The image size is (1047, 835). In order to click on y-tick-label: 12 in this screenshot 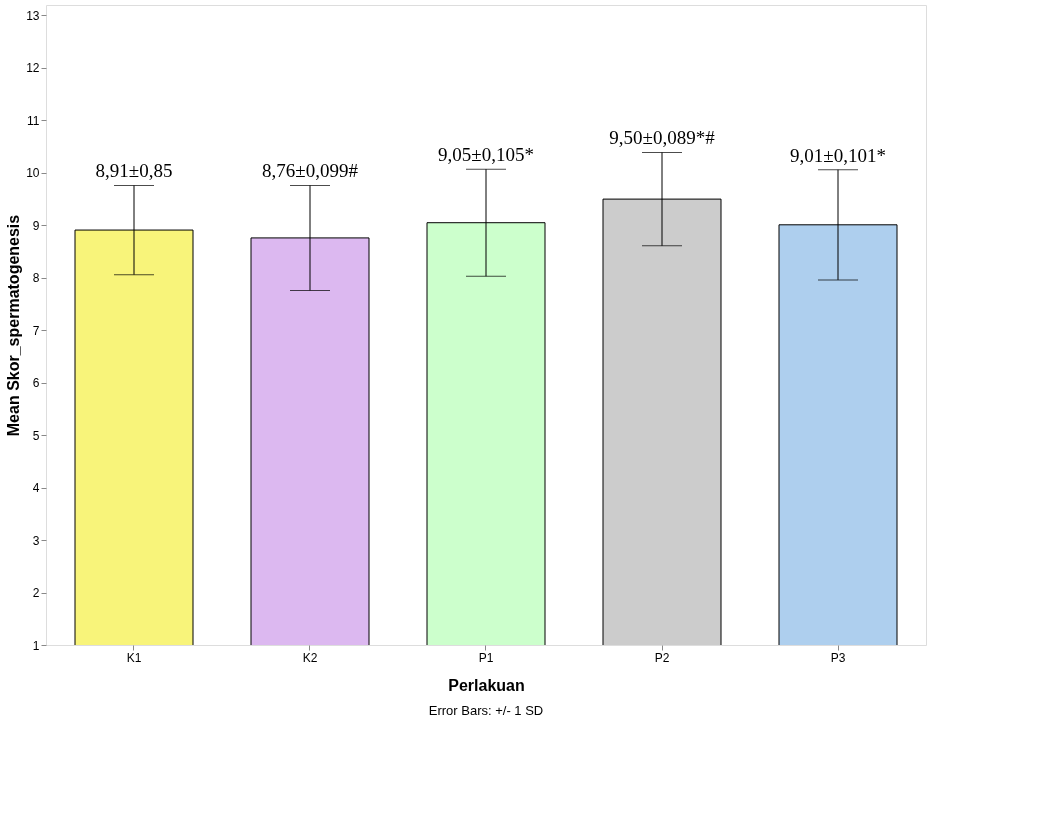, I will do `click(33, 68)`.